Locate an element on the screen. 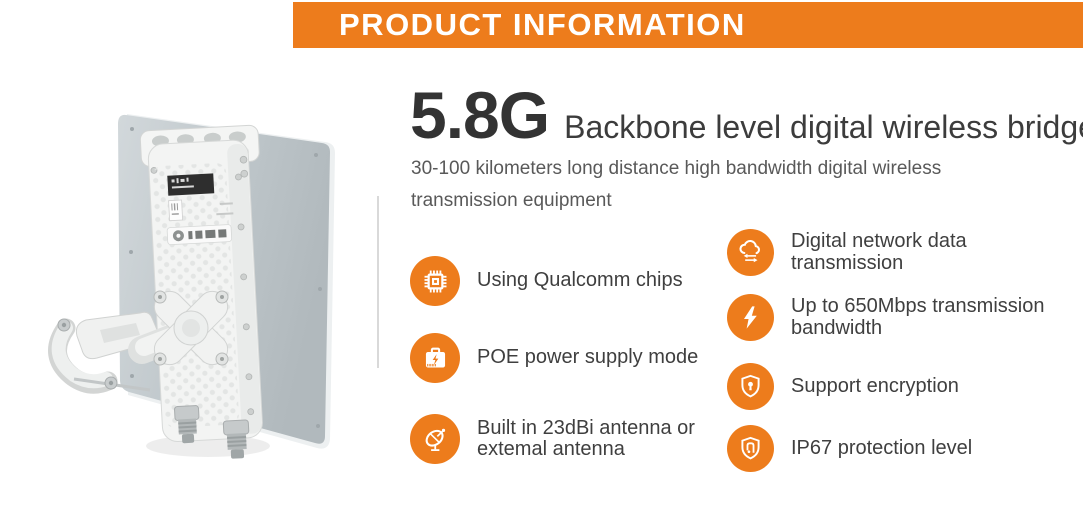  feature-label: Built in 23dBi antenna or is located at coordinates (586, 427).